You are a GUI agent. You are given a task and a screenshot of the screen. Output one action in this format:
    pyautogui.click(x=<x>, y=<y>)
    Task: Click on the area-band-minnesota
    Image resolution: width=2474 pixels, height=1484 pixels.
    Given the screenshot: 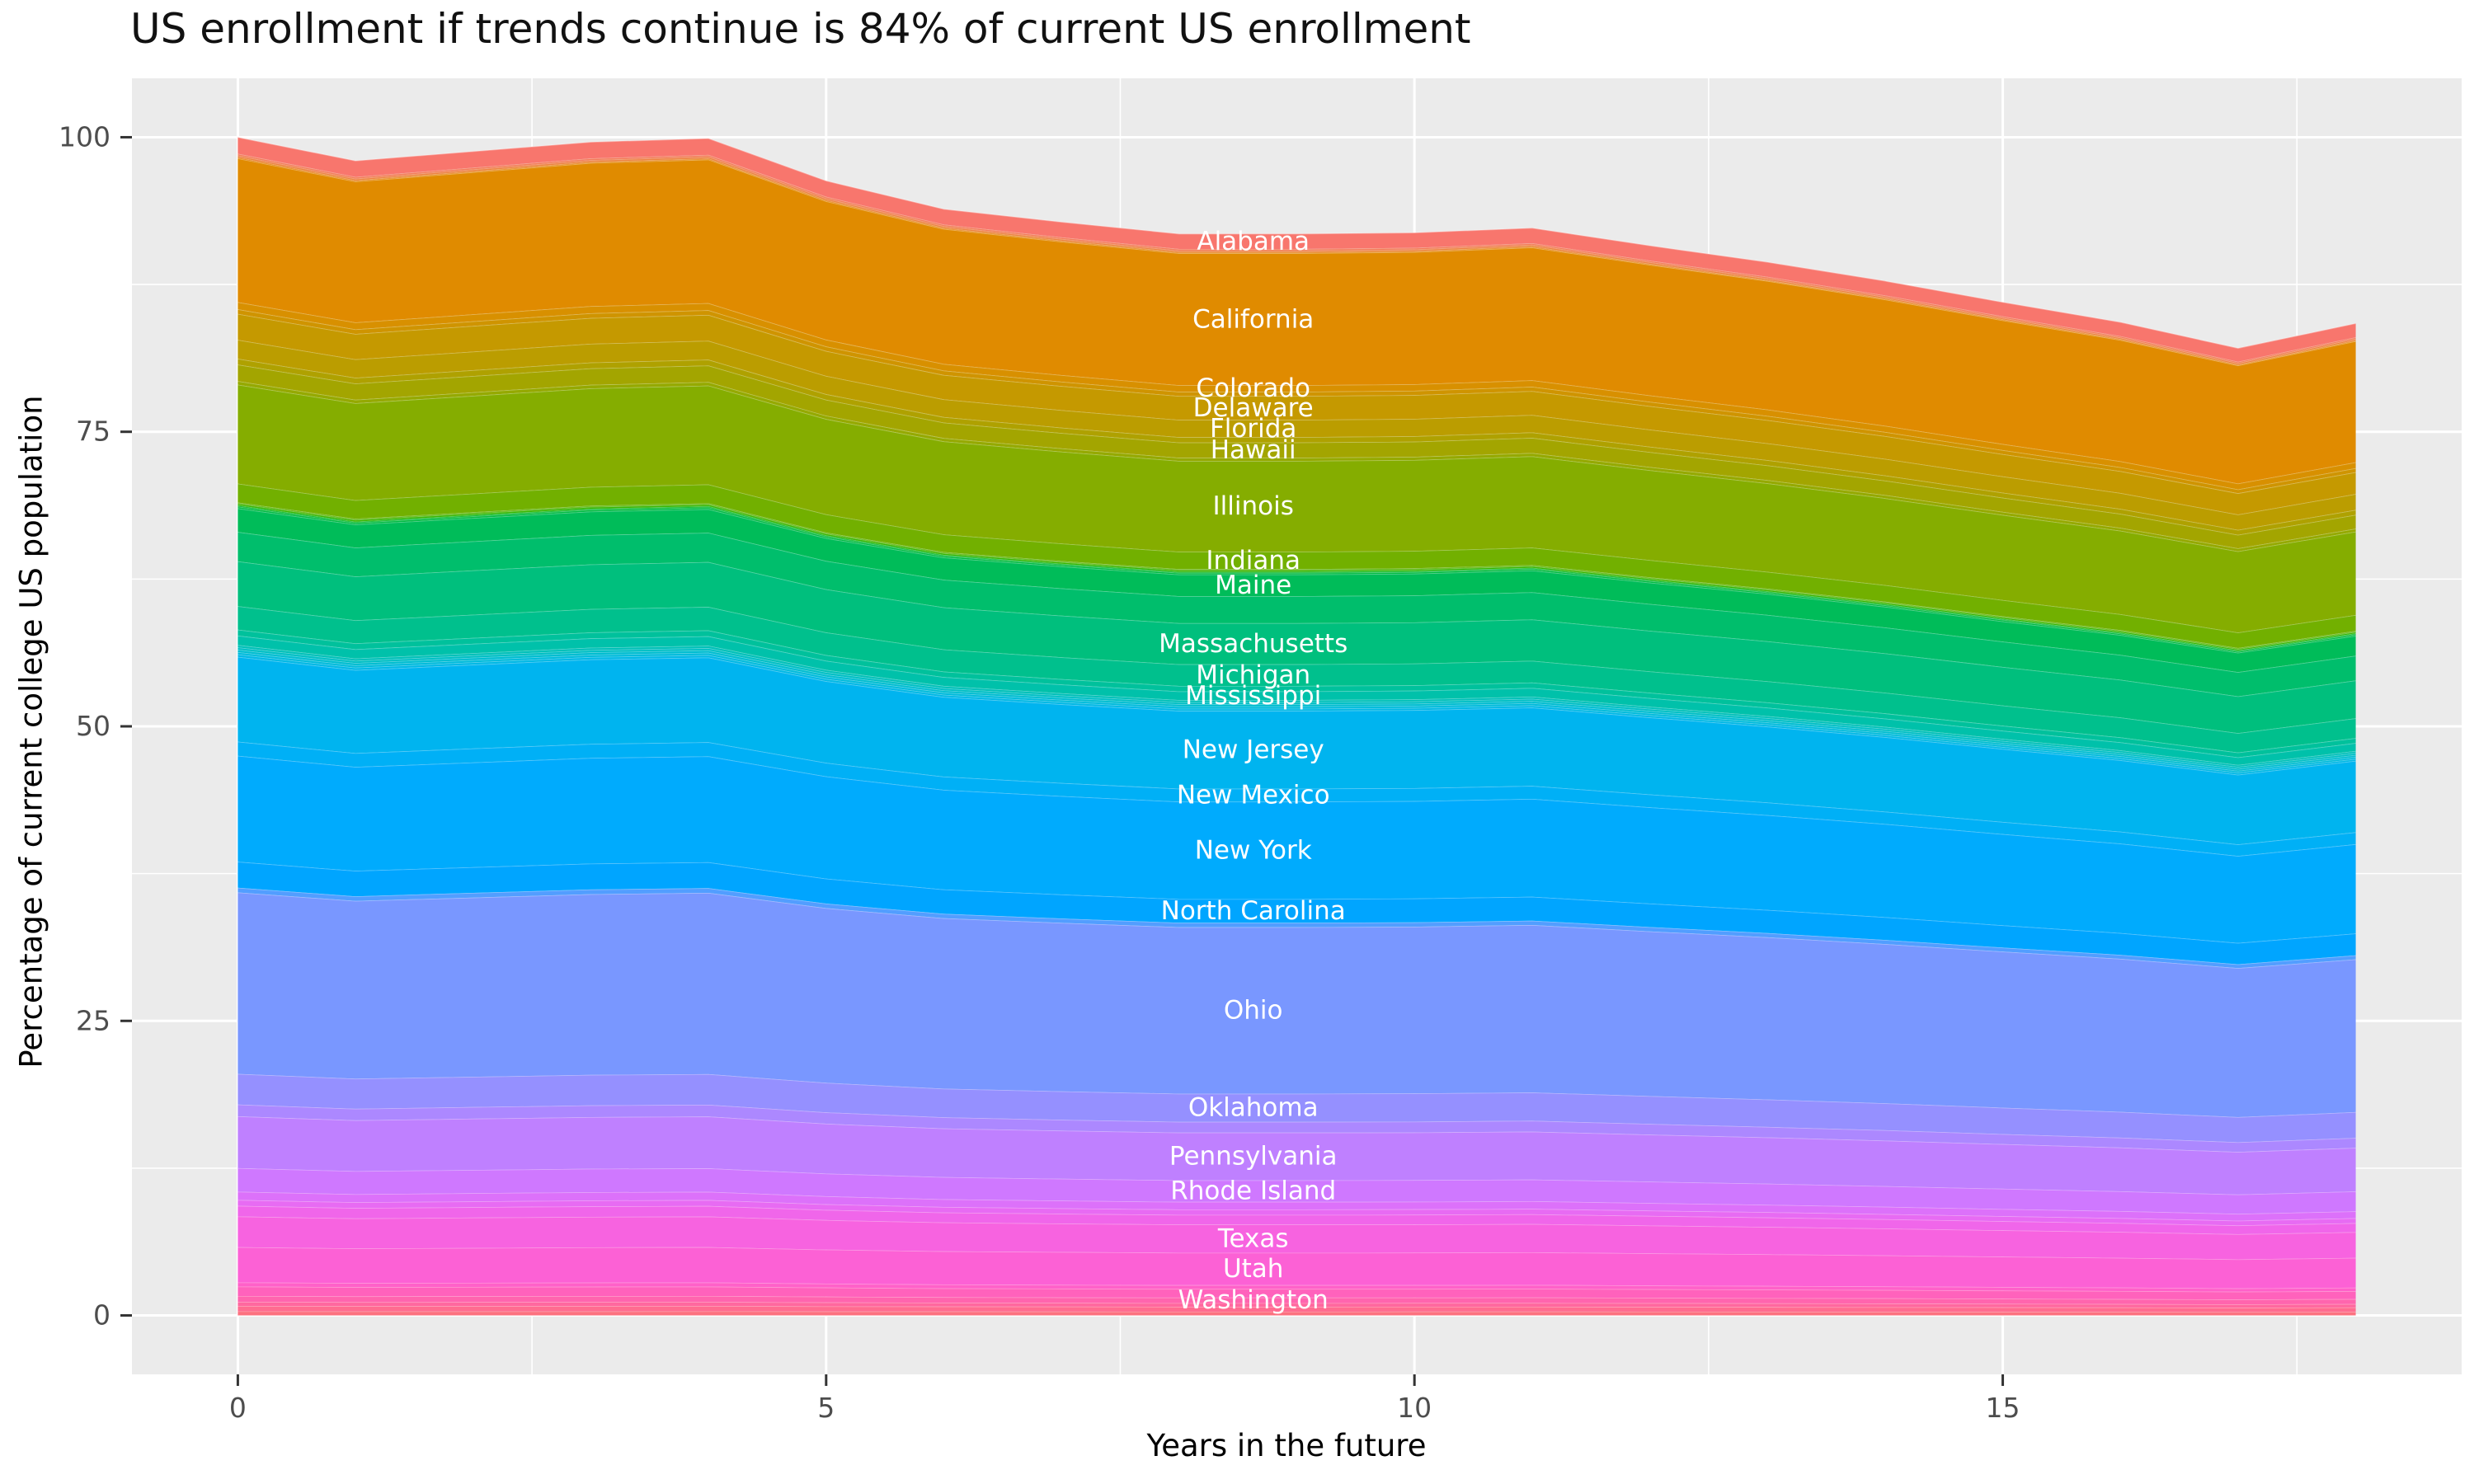 What is the action you would take?
    pyautogui.click(x=1297, y=693)
    